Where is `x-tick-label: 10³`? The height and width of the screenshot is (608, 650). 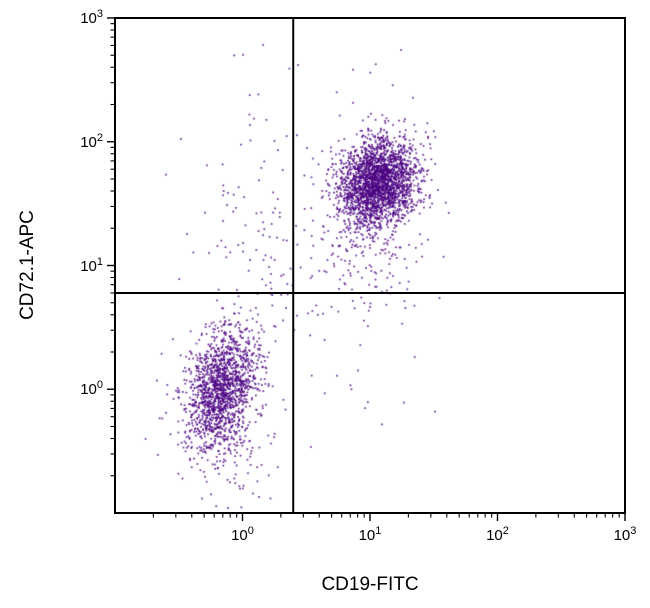
x-tick-label: 10³ is located at coordinates (625, 534).